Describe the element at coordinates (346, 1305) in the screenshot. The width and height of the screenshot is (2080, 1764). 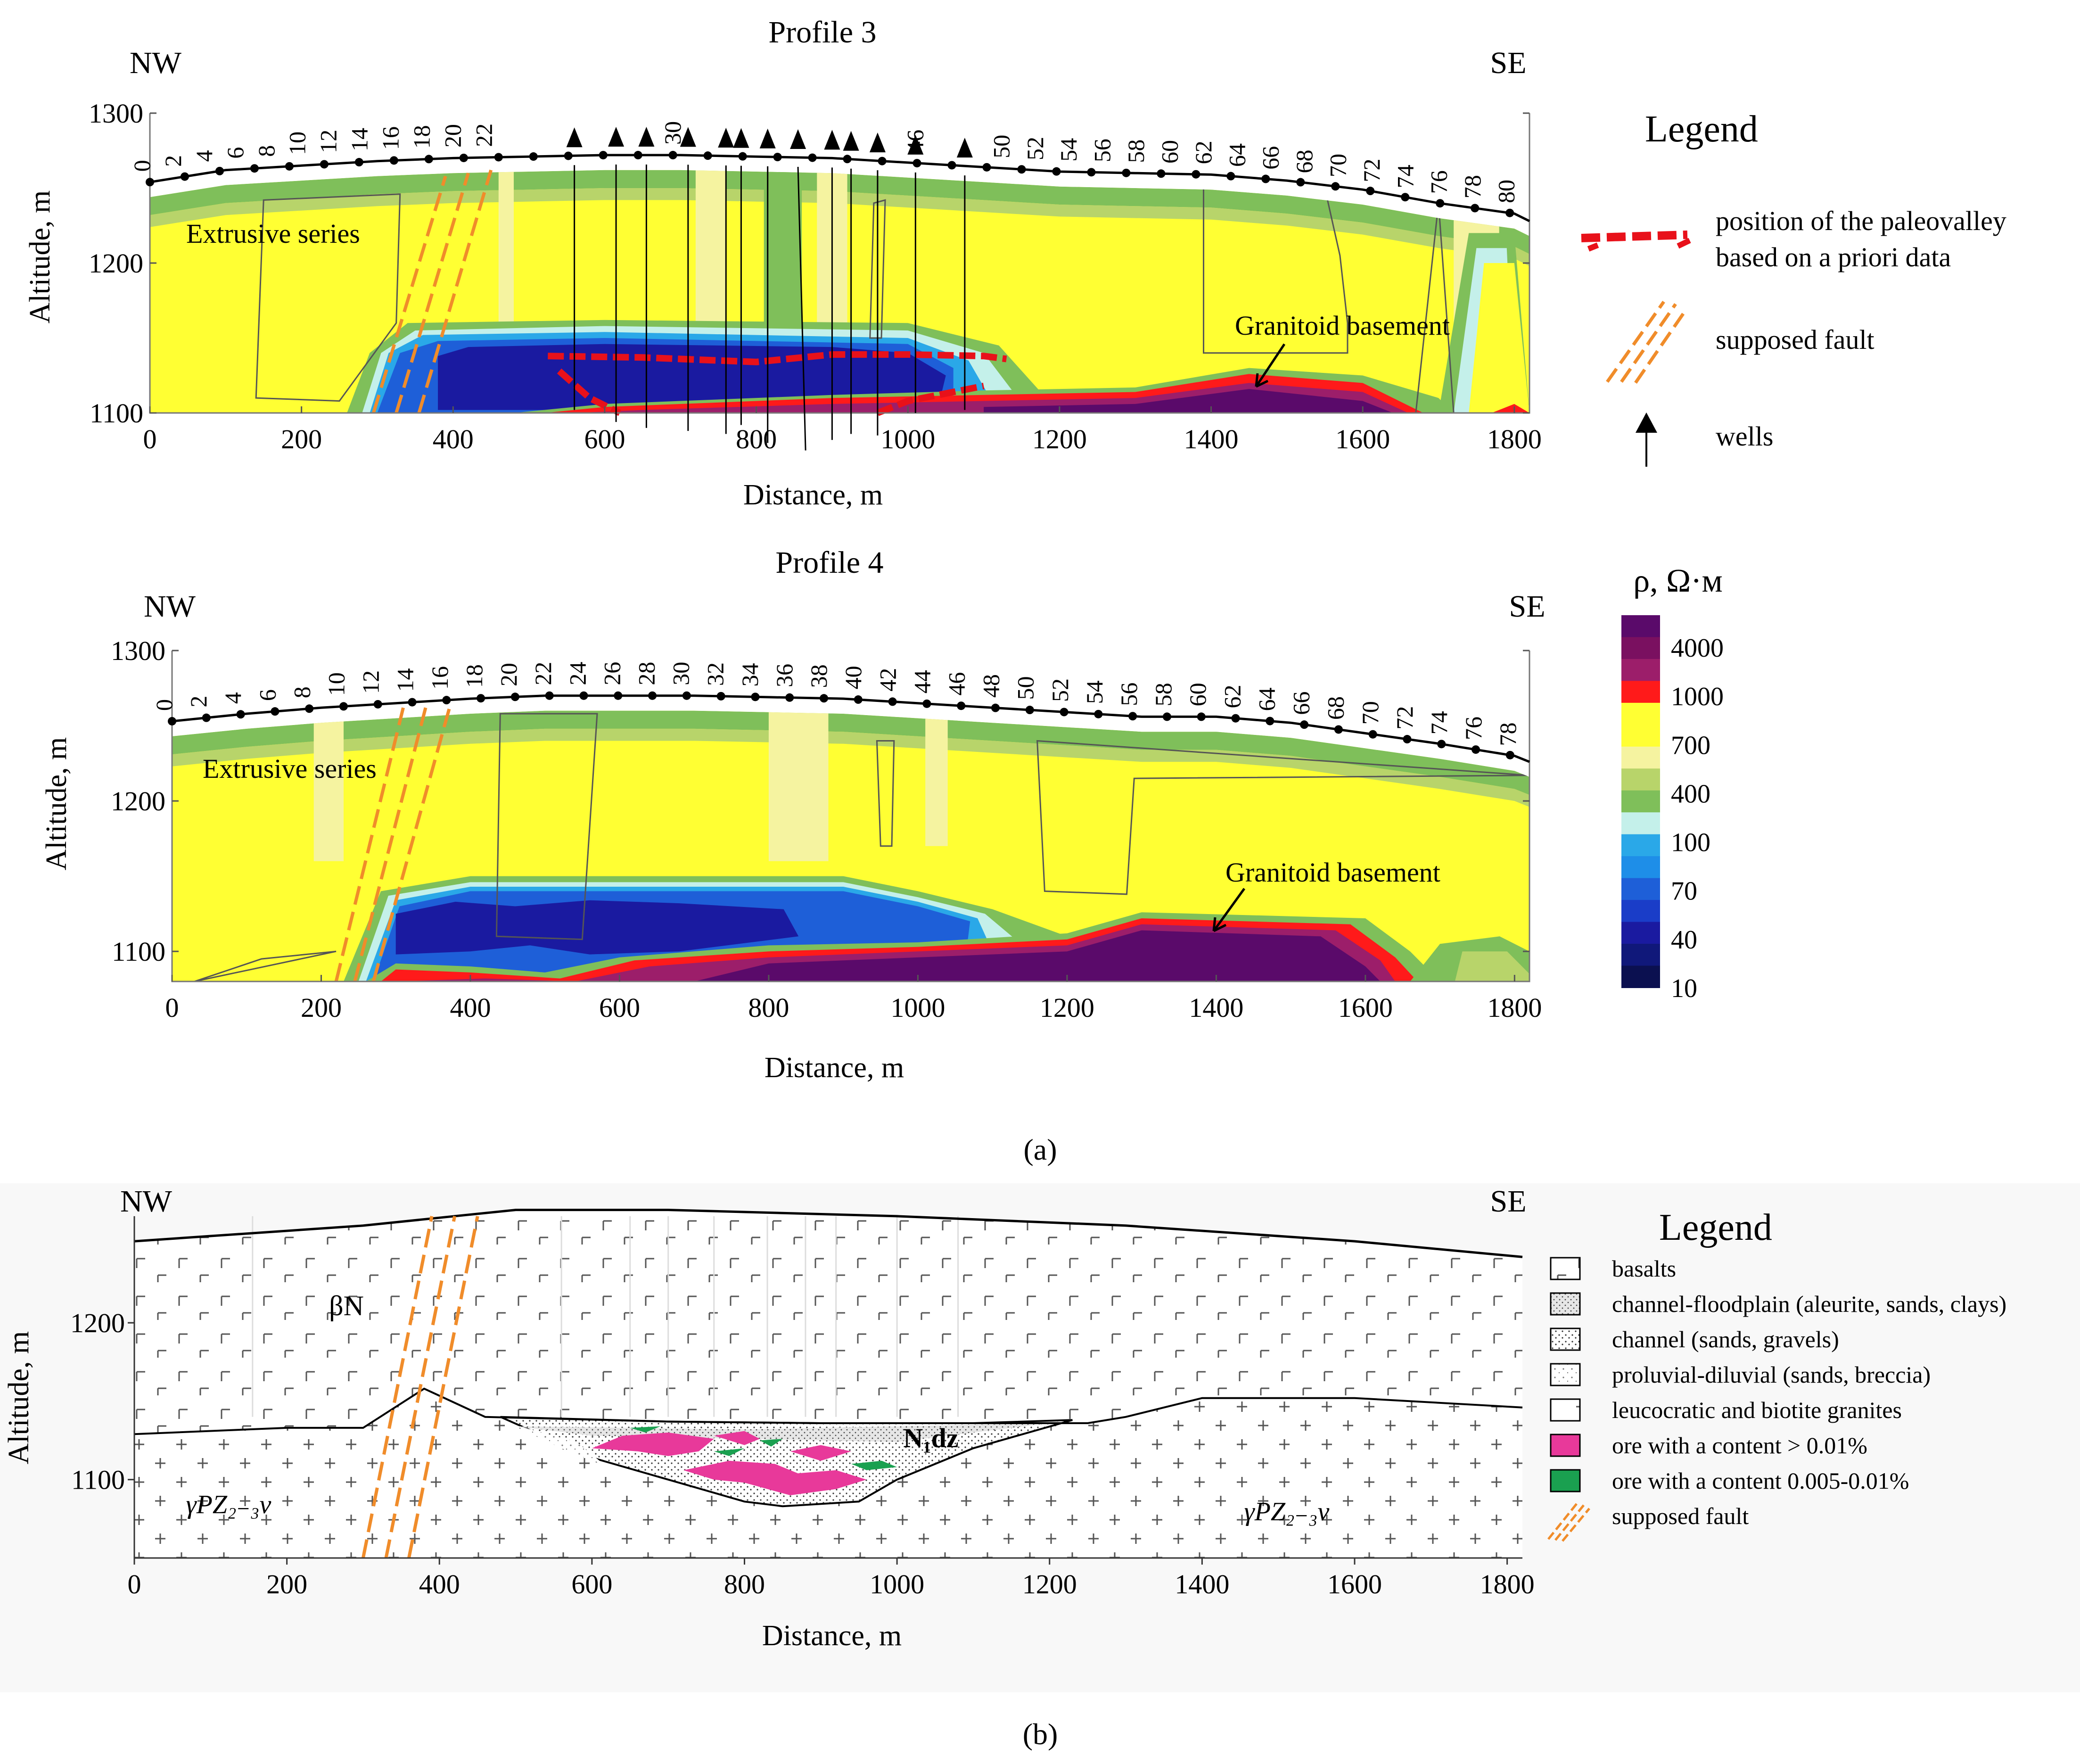
I see `unit-label-basalt: βN` at that location.